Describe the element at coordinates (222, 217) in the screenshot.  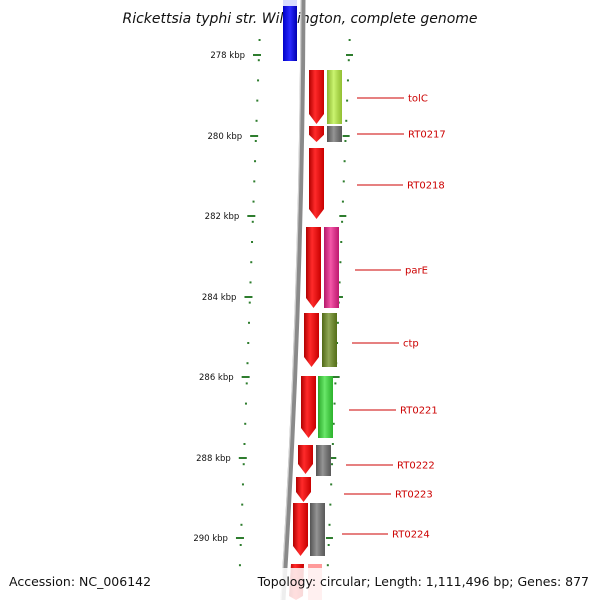
I see `tick-label: 282 kbp` at that location.